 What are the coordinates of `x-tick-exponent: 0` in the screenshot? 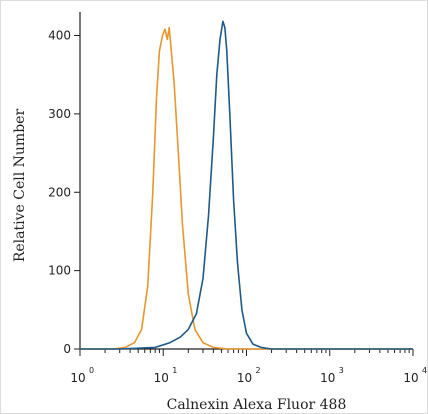 It's located at (91, 370).